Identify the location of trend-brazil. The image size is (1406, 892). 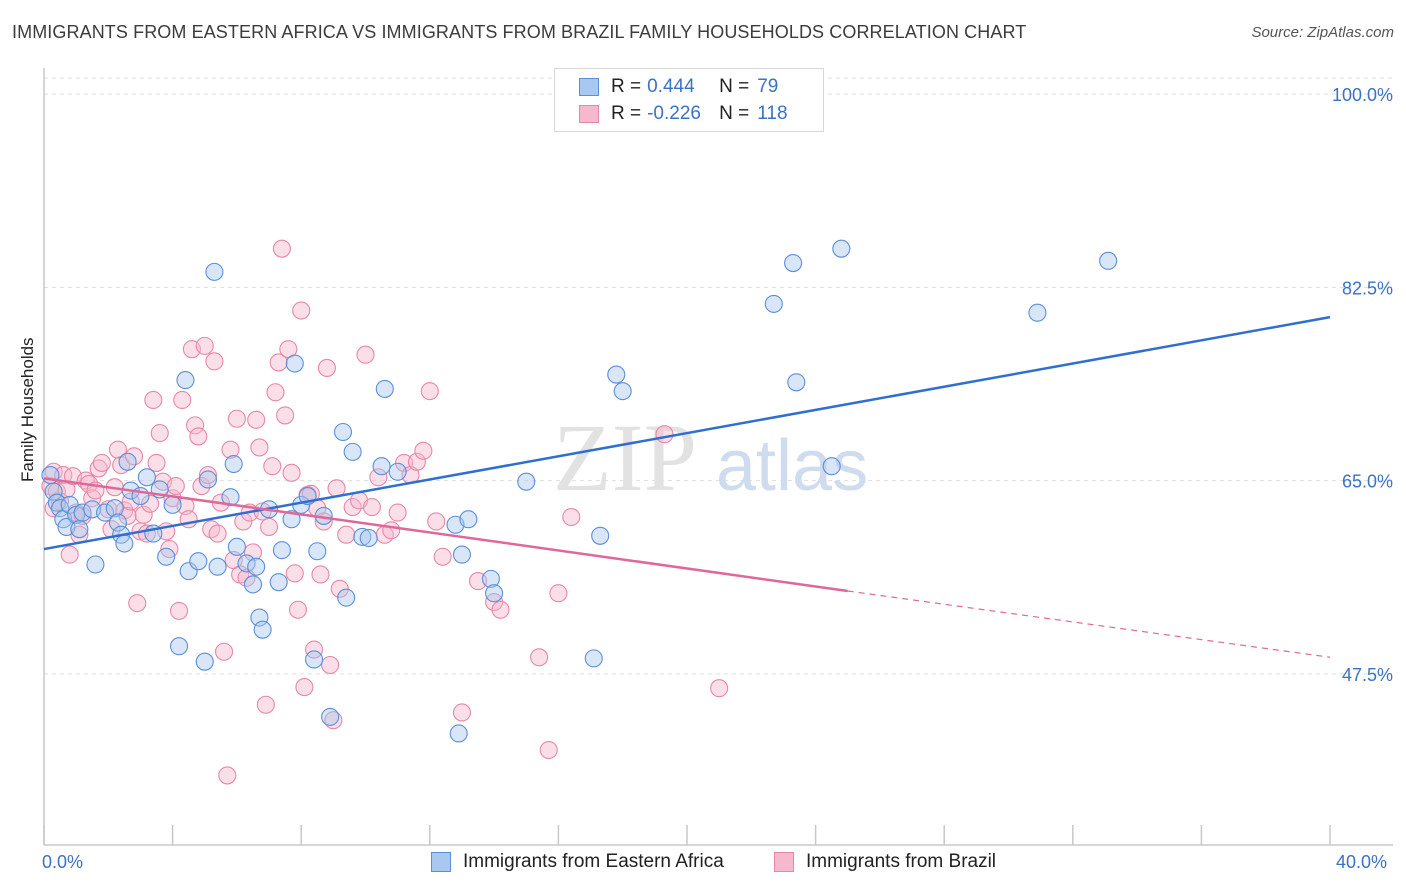
(445, 535).